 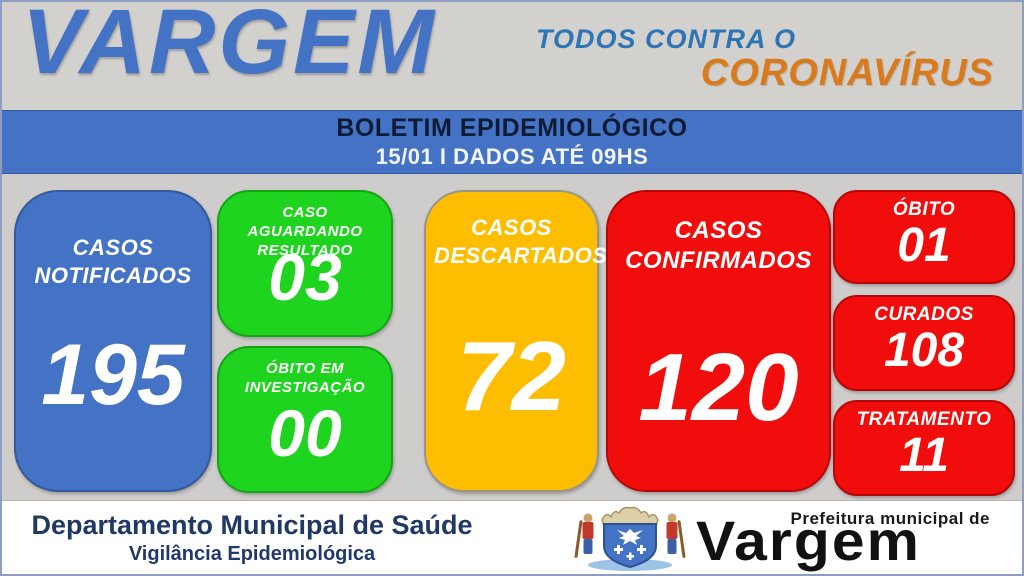 I want to click on card-tratamento: TRATAMENTO 11, so click(x=924, y=448).